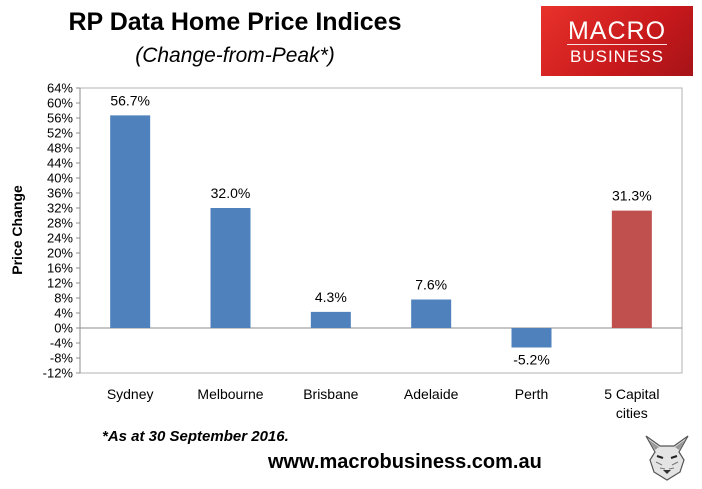 The width and height of the screenshot is (702, 489). Describe the element at coordinates (531, 360) in the screenshot. I see `data-label: -5.2%` at that location.